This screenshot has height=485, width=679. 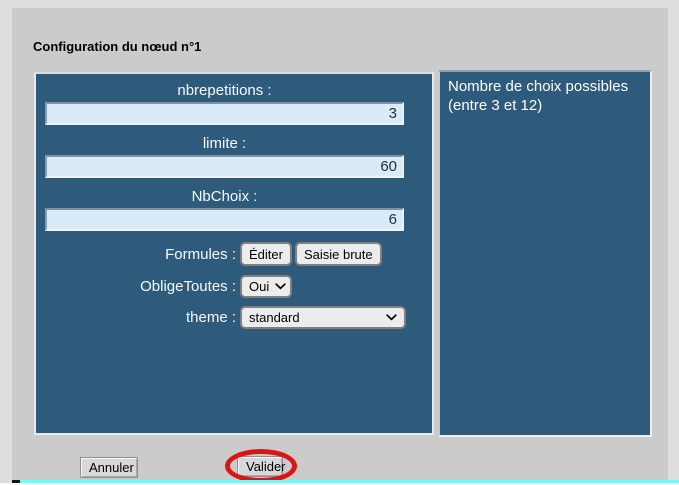 What do you see at coordinates (224, 113) in the screenshot?
I see `nbrepetitions-input` at bounding box center [224, 113].